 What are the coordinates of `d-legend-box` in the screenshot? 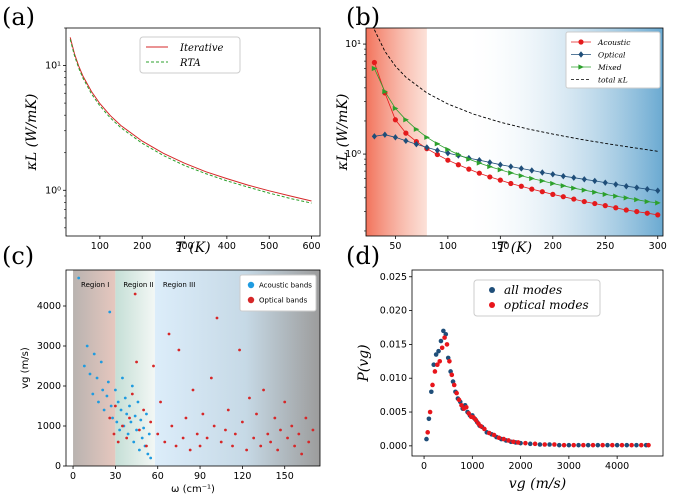 It's located at (537, 298).